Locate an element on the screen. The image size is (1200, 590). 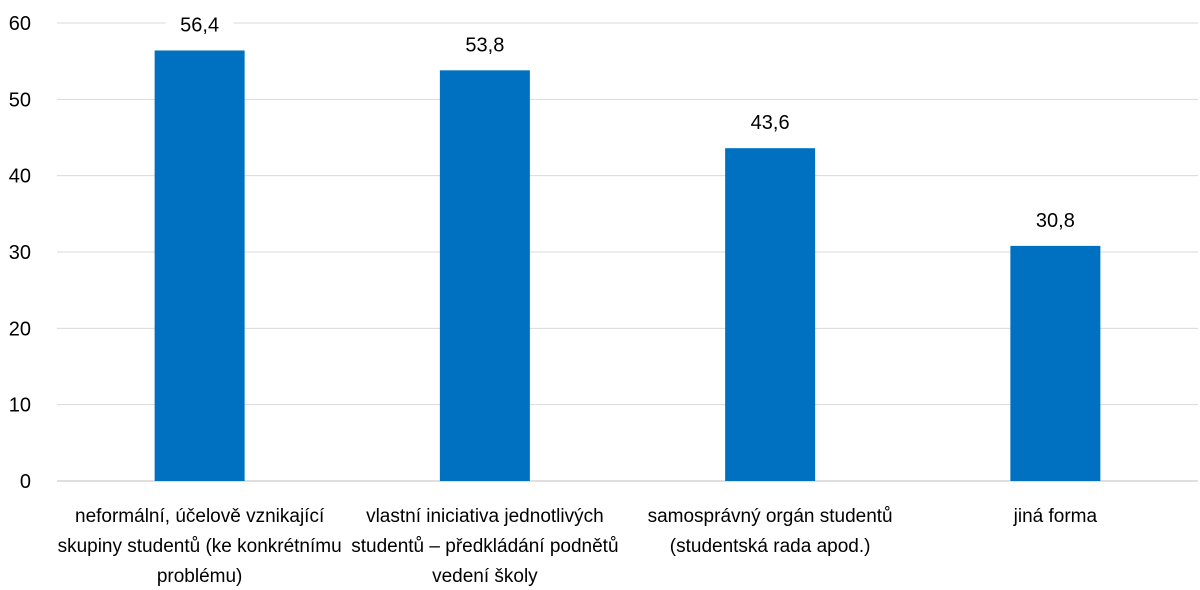
y-tick-label: 40 is located at coordinates (20, 177).